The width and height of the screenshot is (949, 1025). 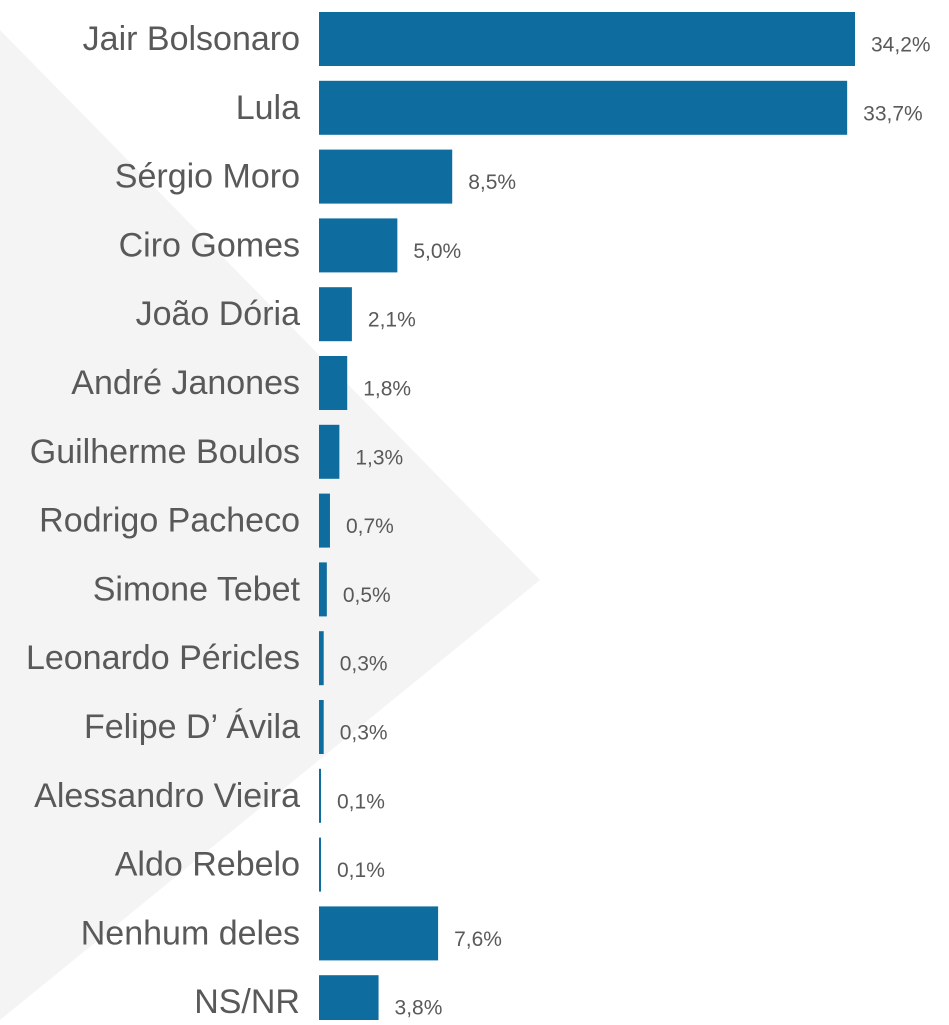 What do you see at coordinates (197, 589) in the screenshot?
I see `category-label: Simone Tebet` at bounding box center [197, 589].